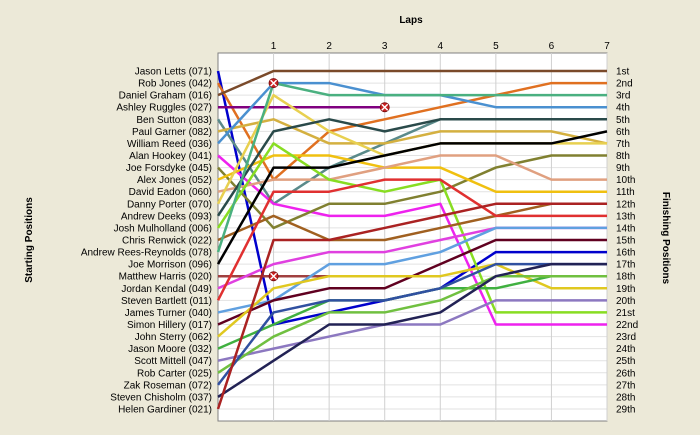 The height and width of the screenshot is (435, 700). I want to click on start-label: Helen Gardiner (021), so click(165, 410).